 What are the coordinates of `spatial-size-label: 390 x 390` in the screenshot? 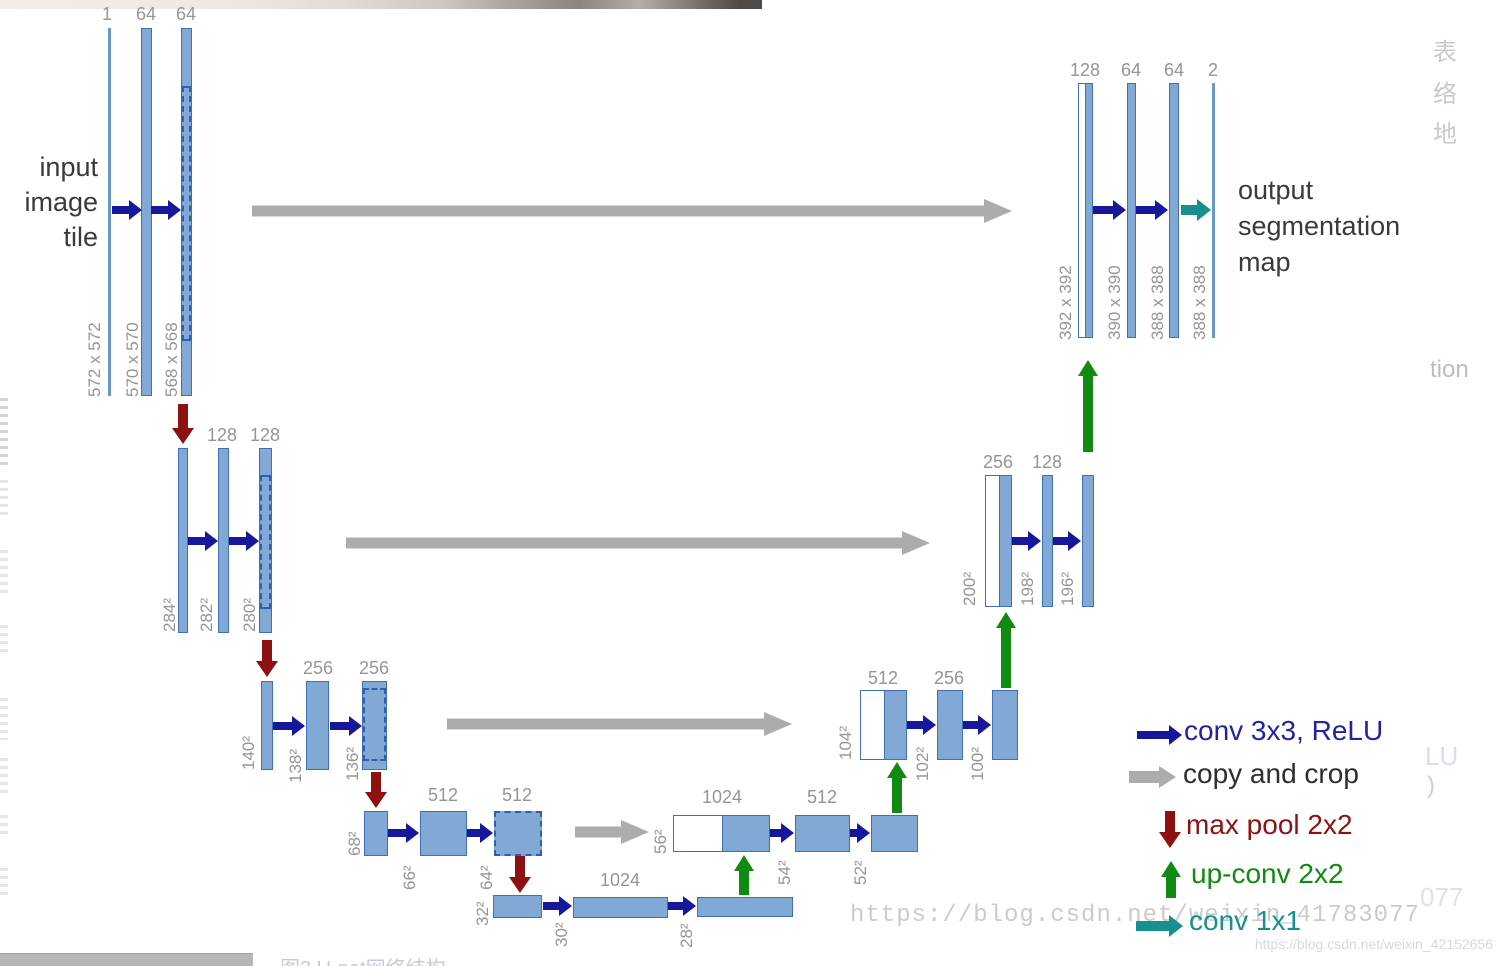 It's located at (1114, 302).